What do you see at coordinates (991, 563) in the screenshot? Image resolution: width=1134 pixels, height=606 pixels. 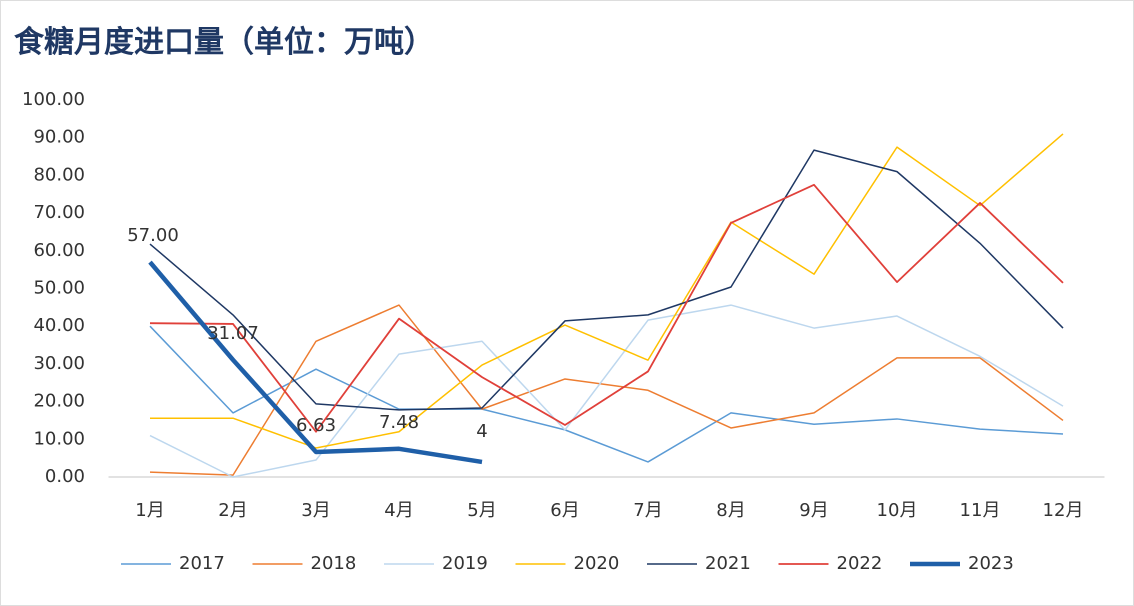 I see `legend-label: 2023` at bounding box center [991, 563].